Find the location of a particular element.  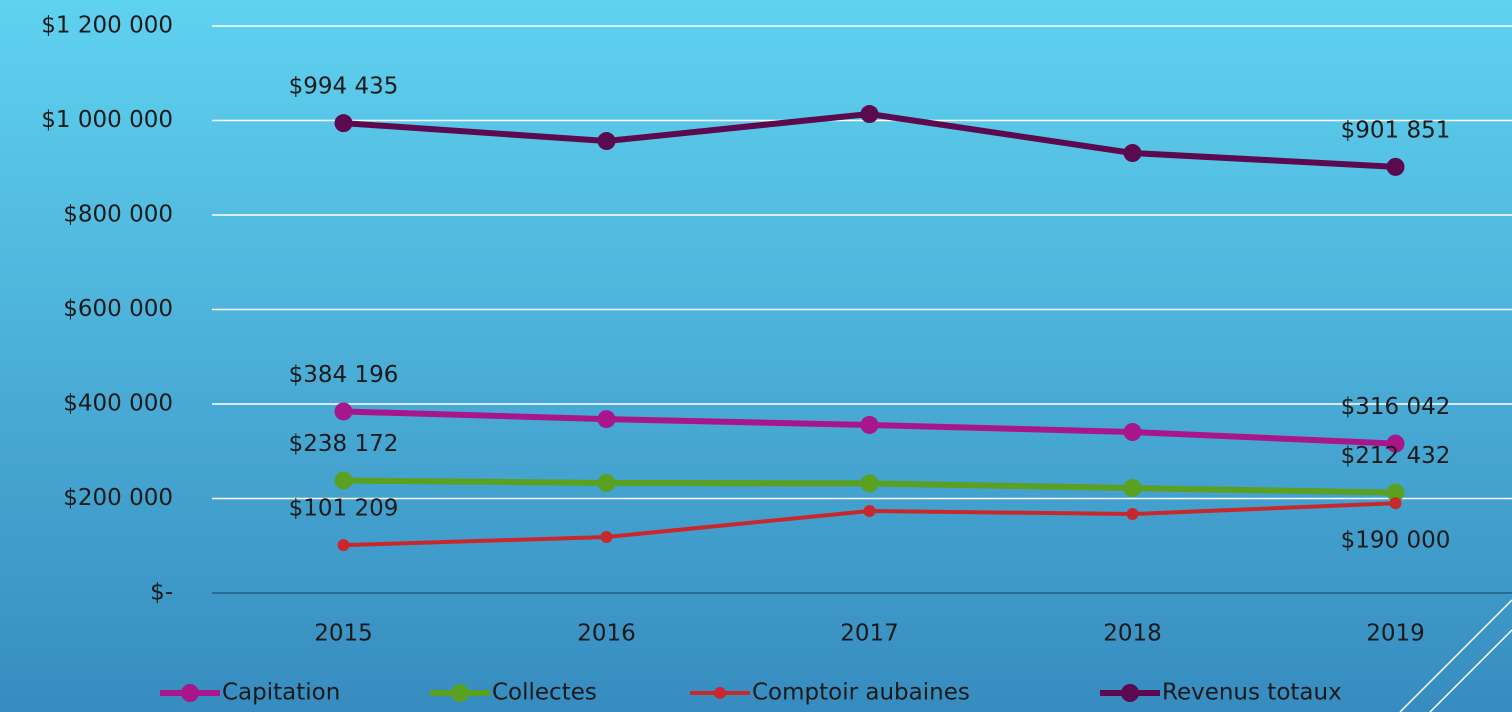

x-tick-label: 2016 is located at coordinates (606, 634).